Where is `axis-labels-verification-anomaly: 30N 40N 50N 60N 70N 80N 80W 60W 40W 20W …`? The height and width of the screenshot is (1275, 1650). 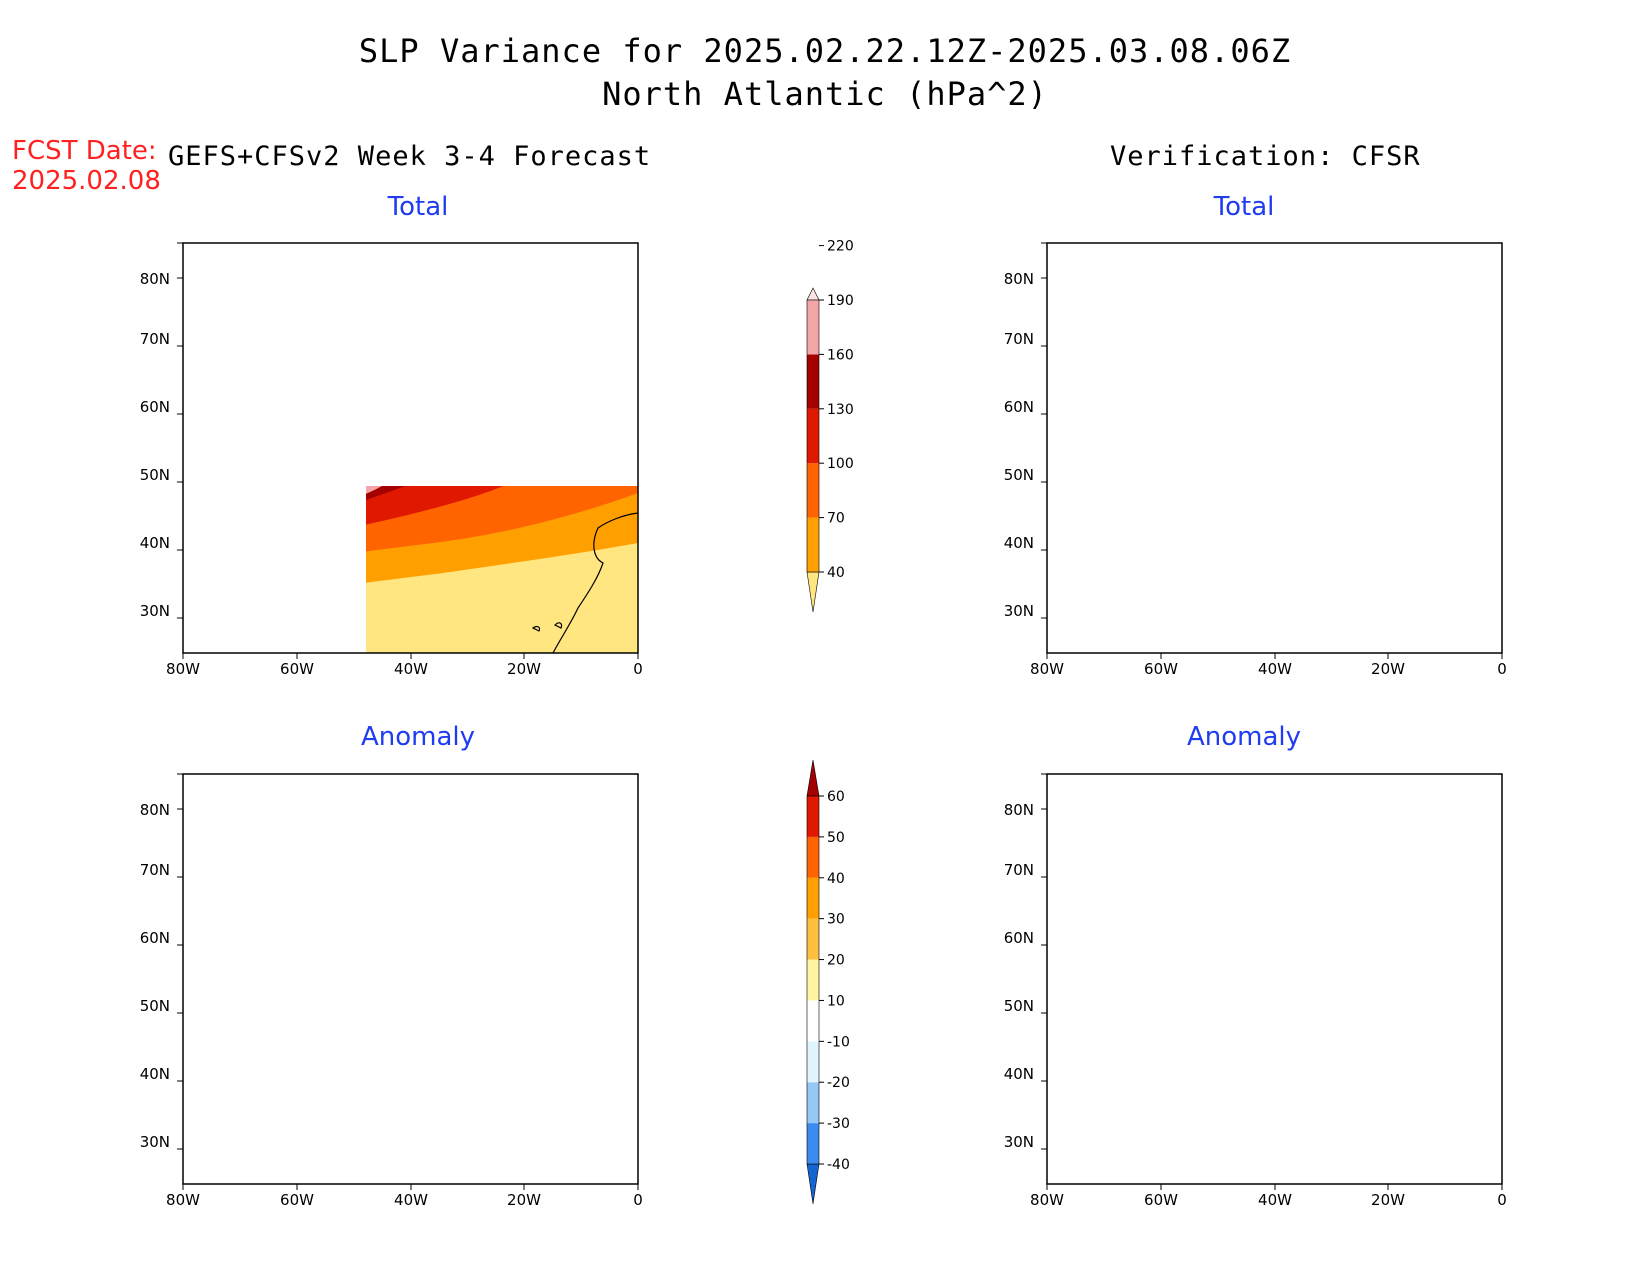 axis-labels-verification-anomaly: 30N 40N 50N 60N 70N 80N 80W 60W 40W 20W … is located at coordinates (1255, 1005).